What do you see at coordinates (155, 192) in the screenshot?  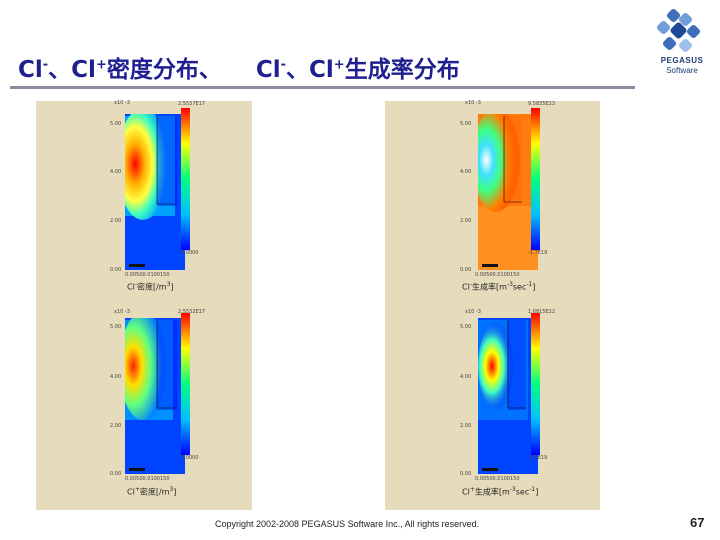 I see `cl-minus-density-plot` at bounding box center [155, 192].